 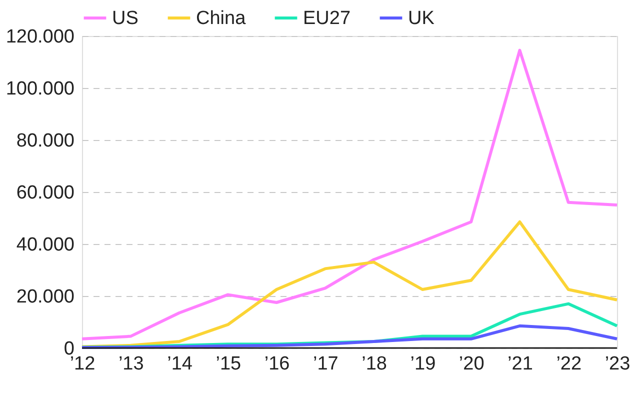 I want to click on y-tick-label: 20.000, so click(x=45, y=297).